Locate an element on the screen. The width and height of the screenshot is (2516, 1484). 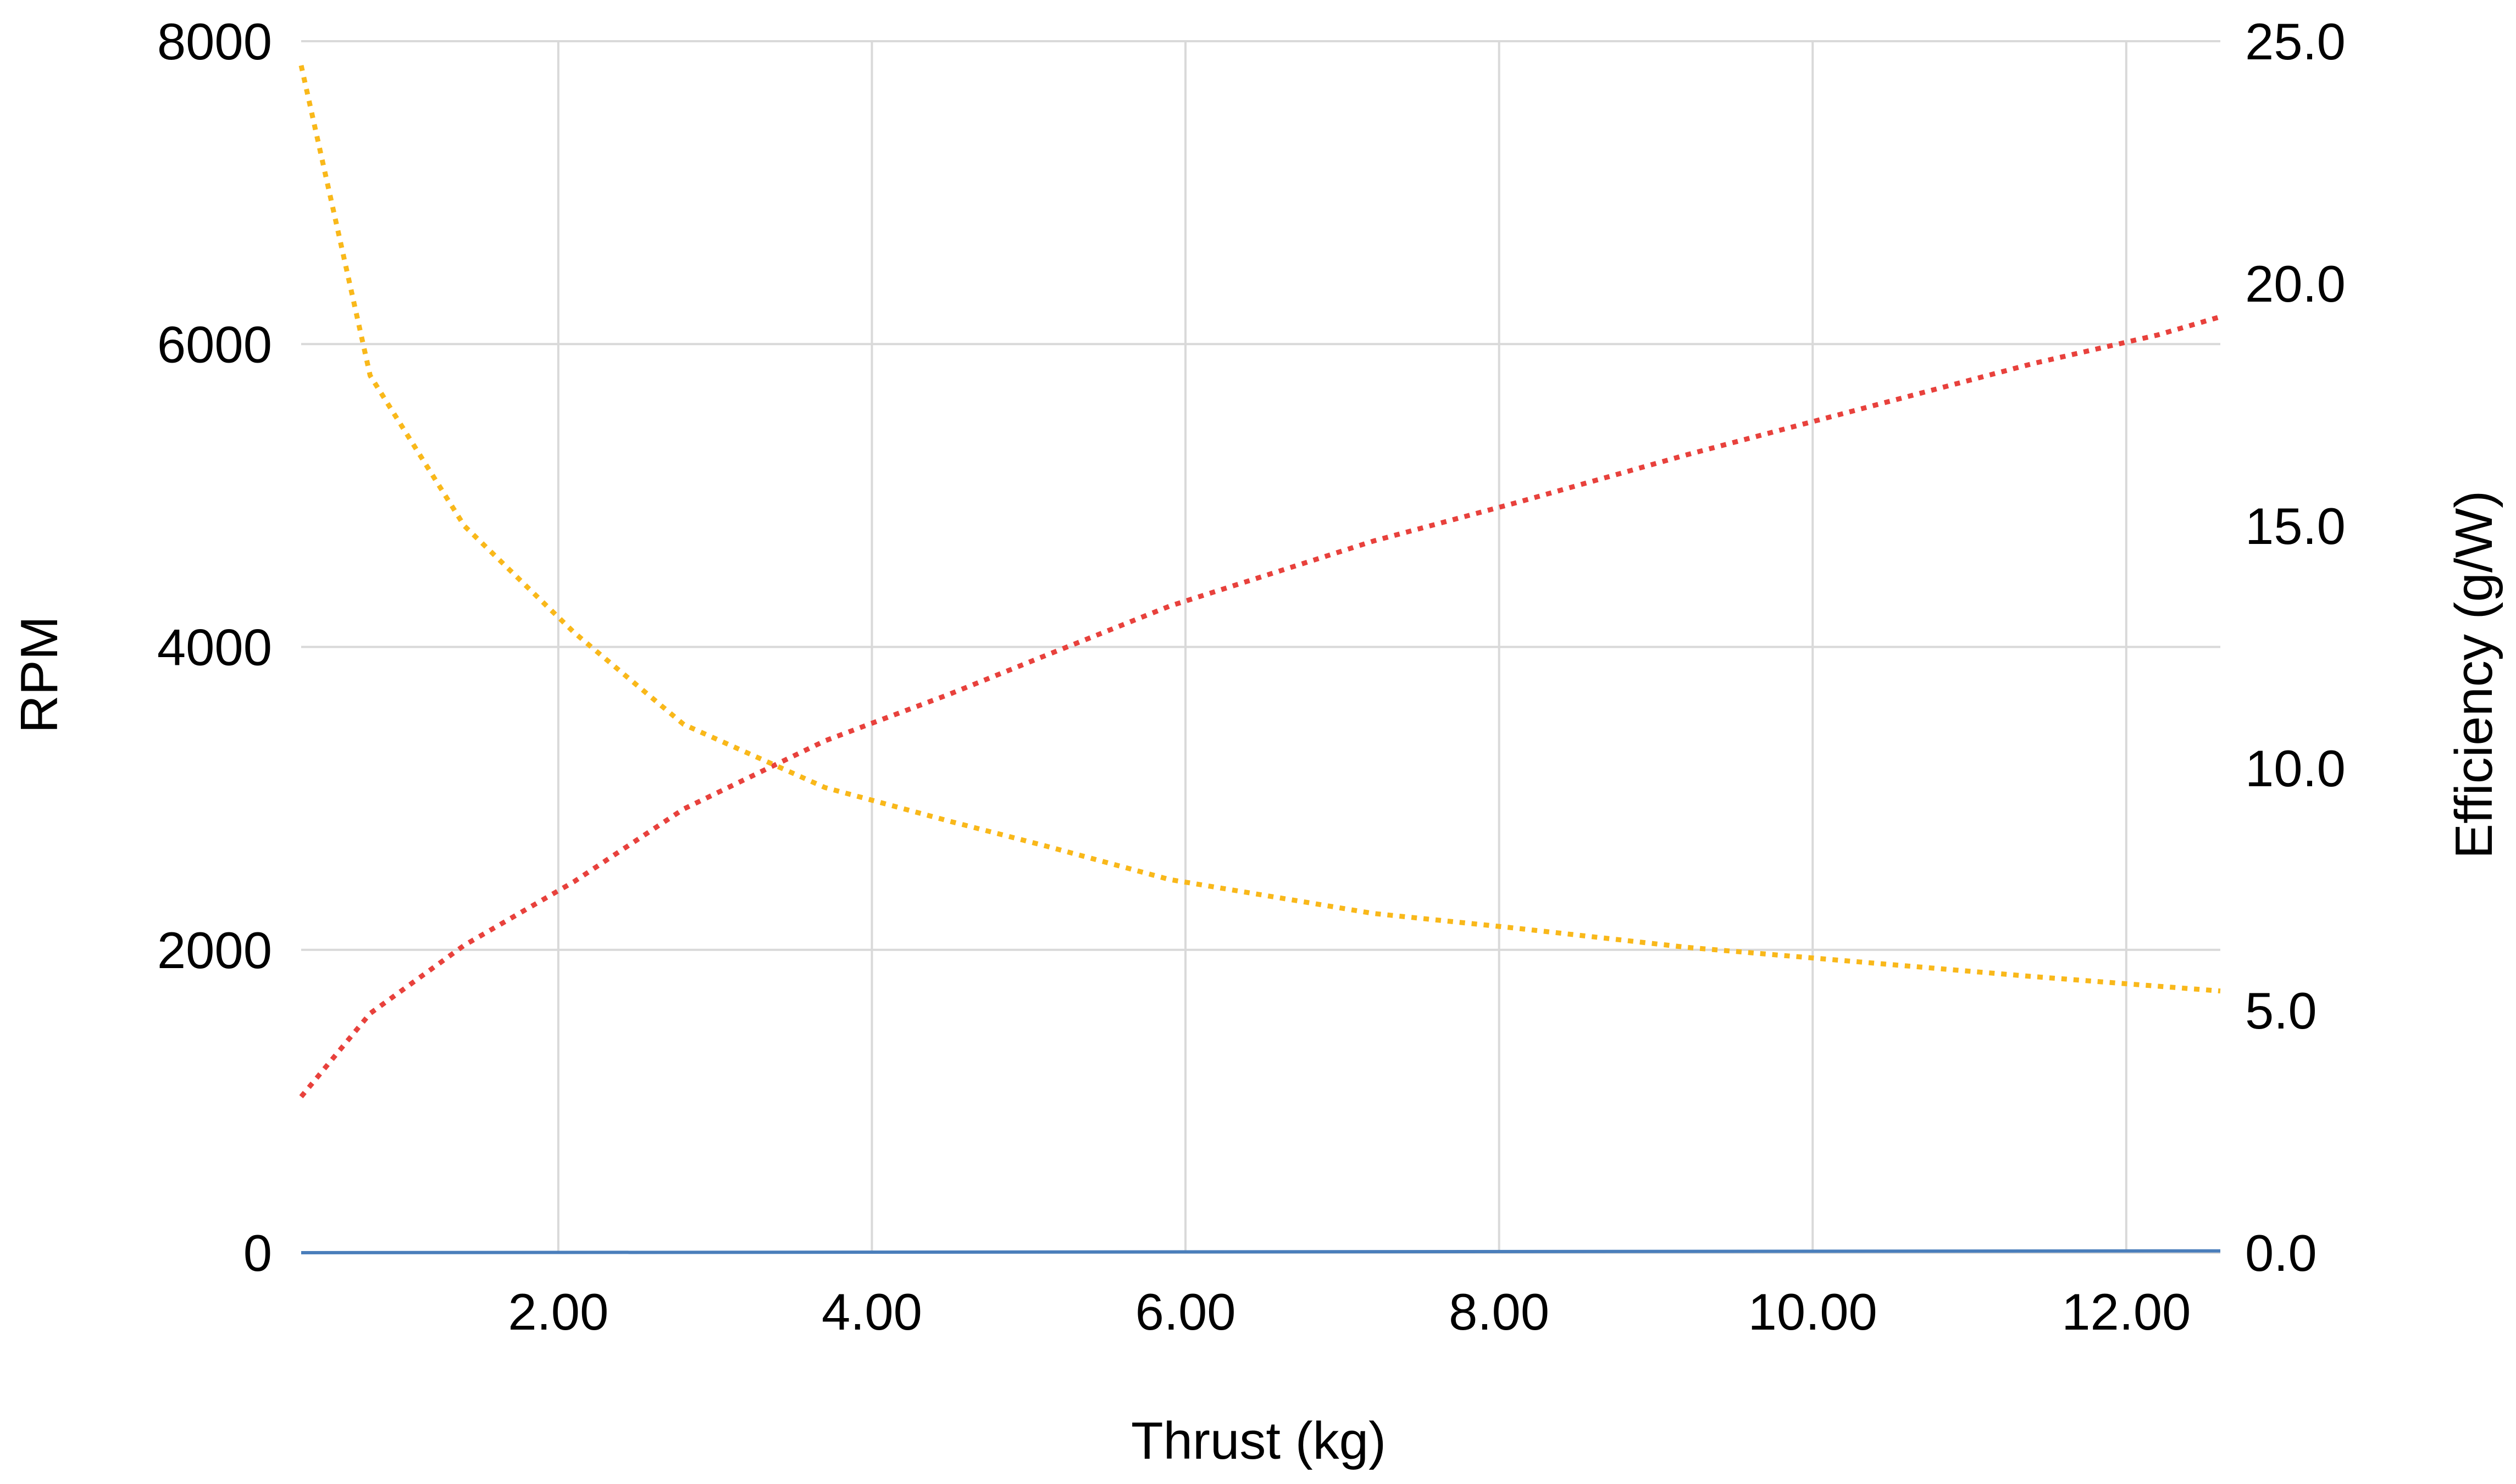
x-tick-label: 2.00 is located at coordinates (558, 1312).